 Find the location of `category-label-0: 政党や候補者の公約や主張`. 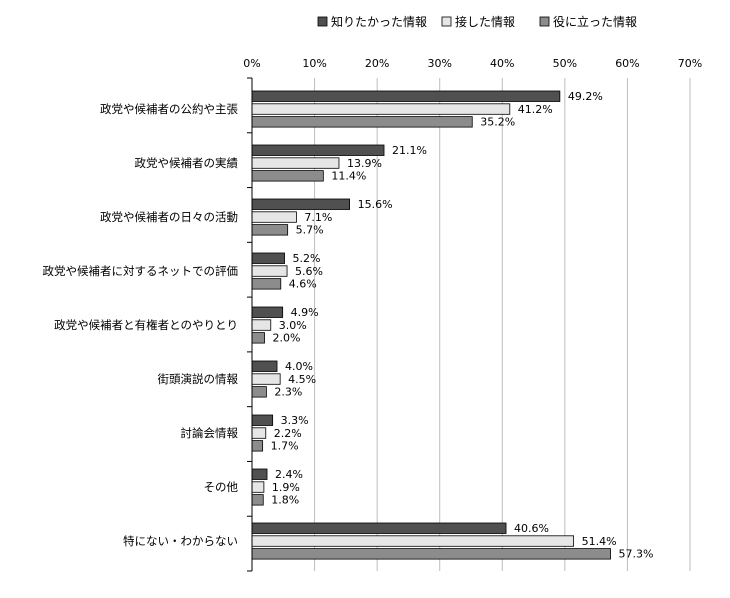

category-label-0: 政党や候補者の公約や主張 is located at coordinates (169, 109).